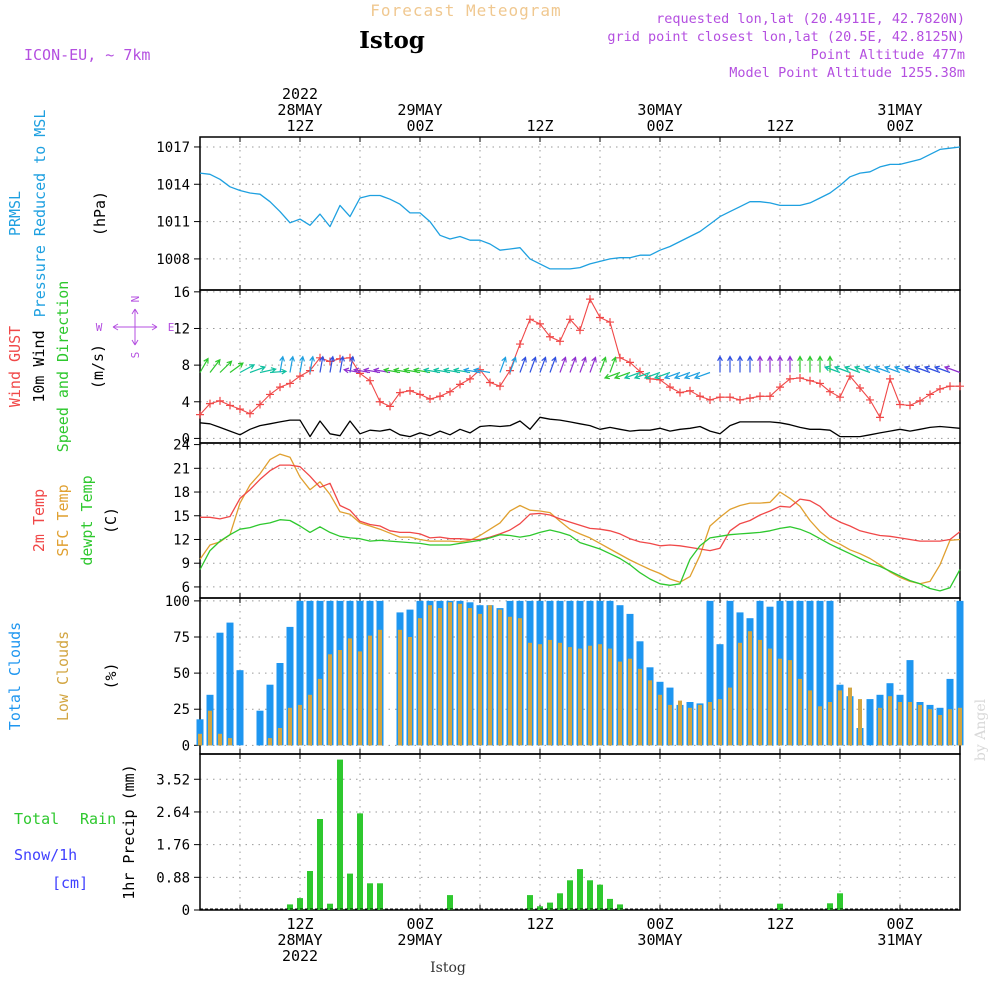 The image size is (1000, 1004). What do you see at coordinates (659, 126) in the screenshot?
I see `top-time-label: 00Z` at bounding box center [659, 126].